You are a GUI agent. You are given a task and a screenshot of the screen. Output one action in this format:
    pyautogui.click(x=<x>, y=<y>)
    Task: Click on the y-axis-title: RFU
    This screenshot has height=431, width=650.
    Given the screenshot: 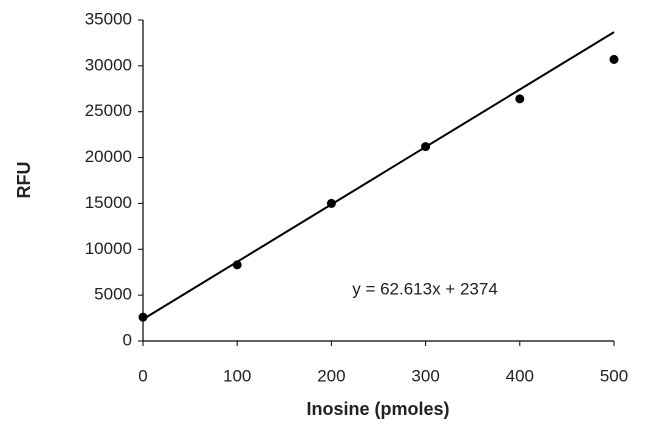 What is the action you would take?
    pyautogui.click(x=24, y=180)
    